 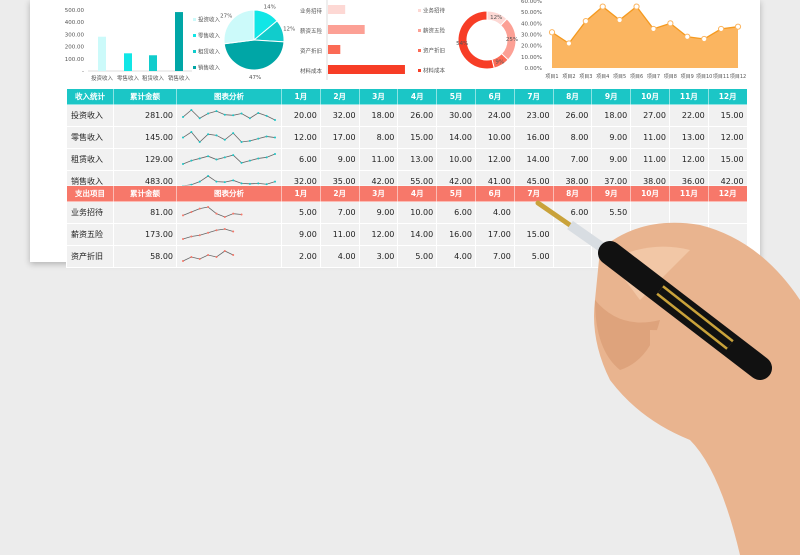 I want to click on column-header: 收入统计, so click(x=90, y=96).